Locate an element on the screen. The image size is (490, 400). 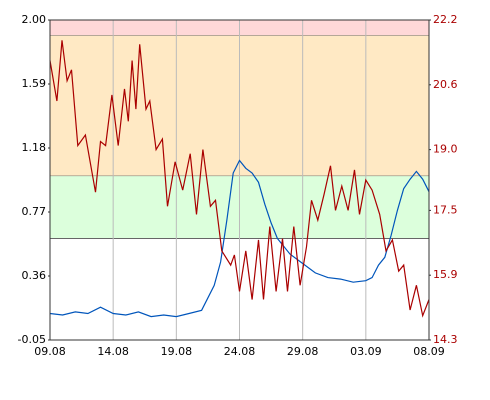
y-tick-label: 0.36 is located at coordinates (34, 275).